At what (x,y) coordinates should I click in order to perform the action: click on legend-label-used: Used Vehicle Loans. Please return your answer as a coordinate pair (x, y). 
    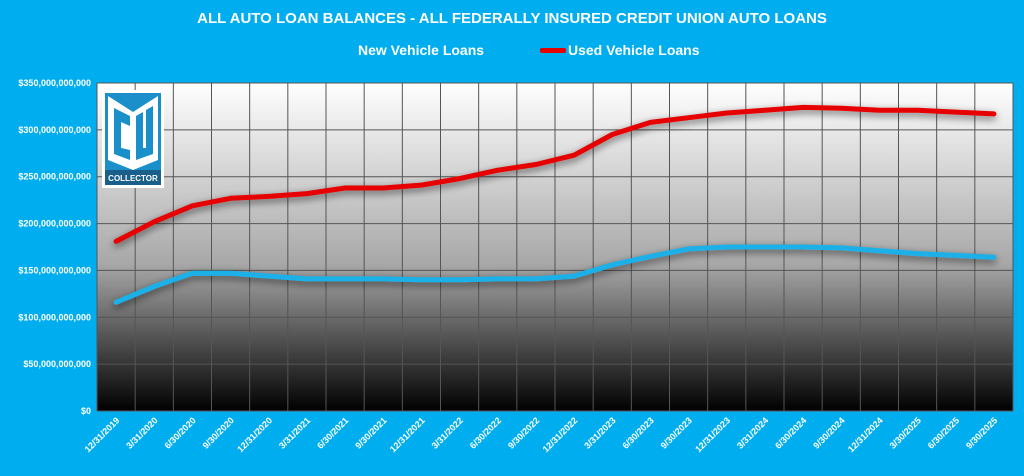
    Looking at the image, I should click on (634, 50).